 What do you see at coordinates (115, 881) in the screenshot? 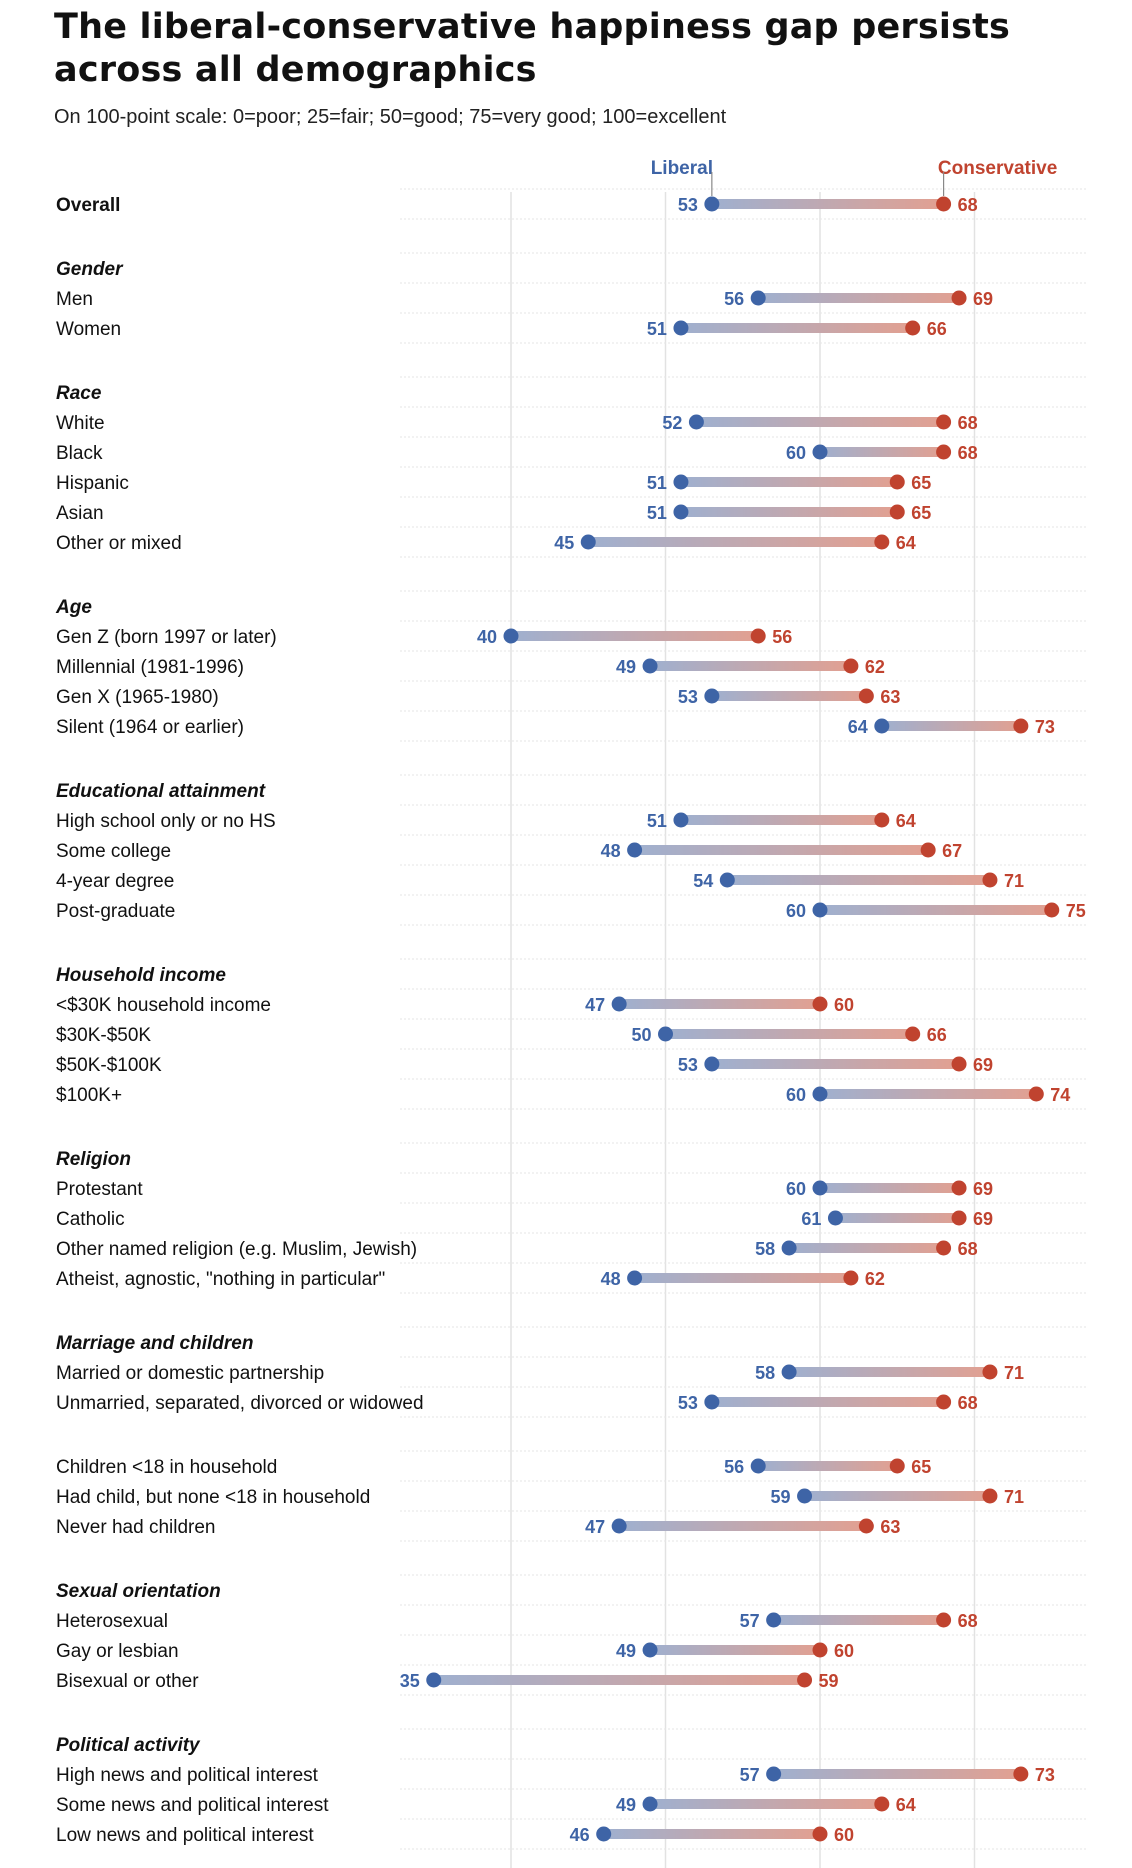
I see `row-label: 4-year degree` at bounding box center [115, 881].